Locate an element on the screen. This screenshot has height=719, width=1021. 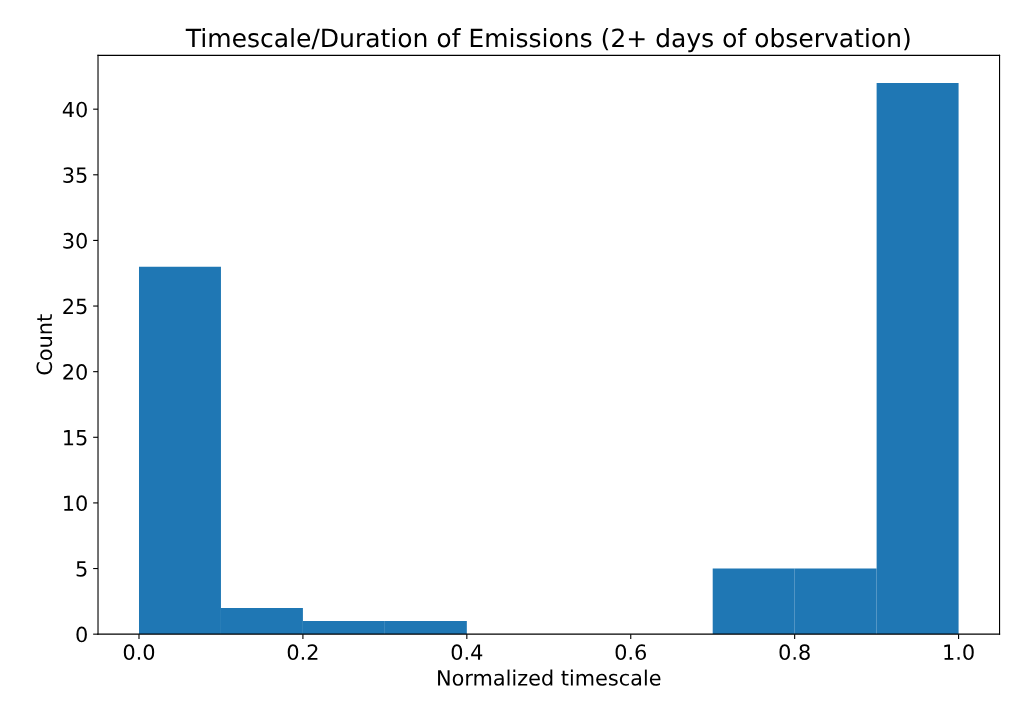
y-tick-label: 20 is located at coordinates (75, 372).